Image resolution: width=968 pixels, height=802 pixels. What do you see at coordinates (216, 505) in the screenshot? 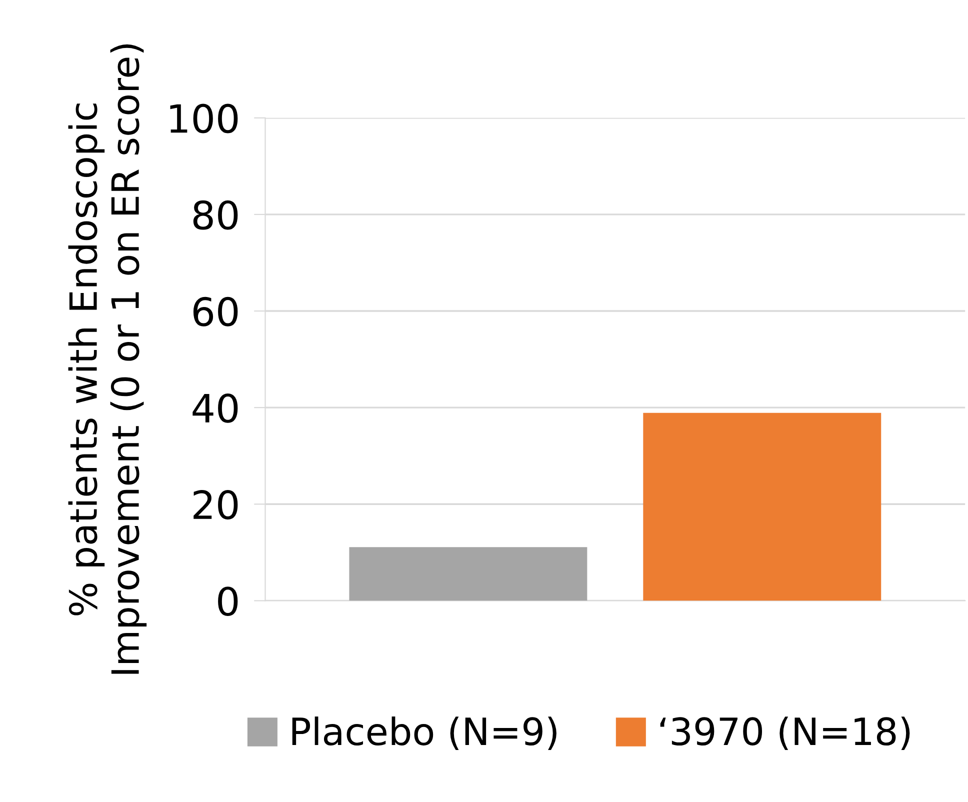
I see `y-tick-label: 20` at bounding box center [216, 505].